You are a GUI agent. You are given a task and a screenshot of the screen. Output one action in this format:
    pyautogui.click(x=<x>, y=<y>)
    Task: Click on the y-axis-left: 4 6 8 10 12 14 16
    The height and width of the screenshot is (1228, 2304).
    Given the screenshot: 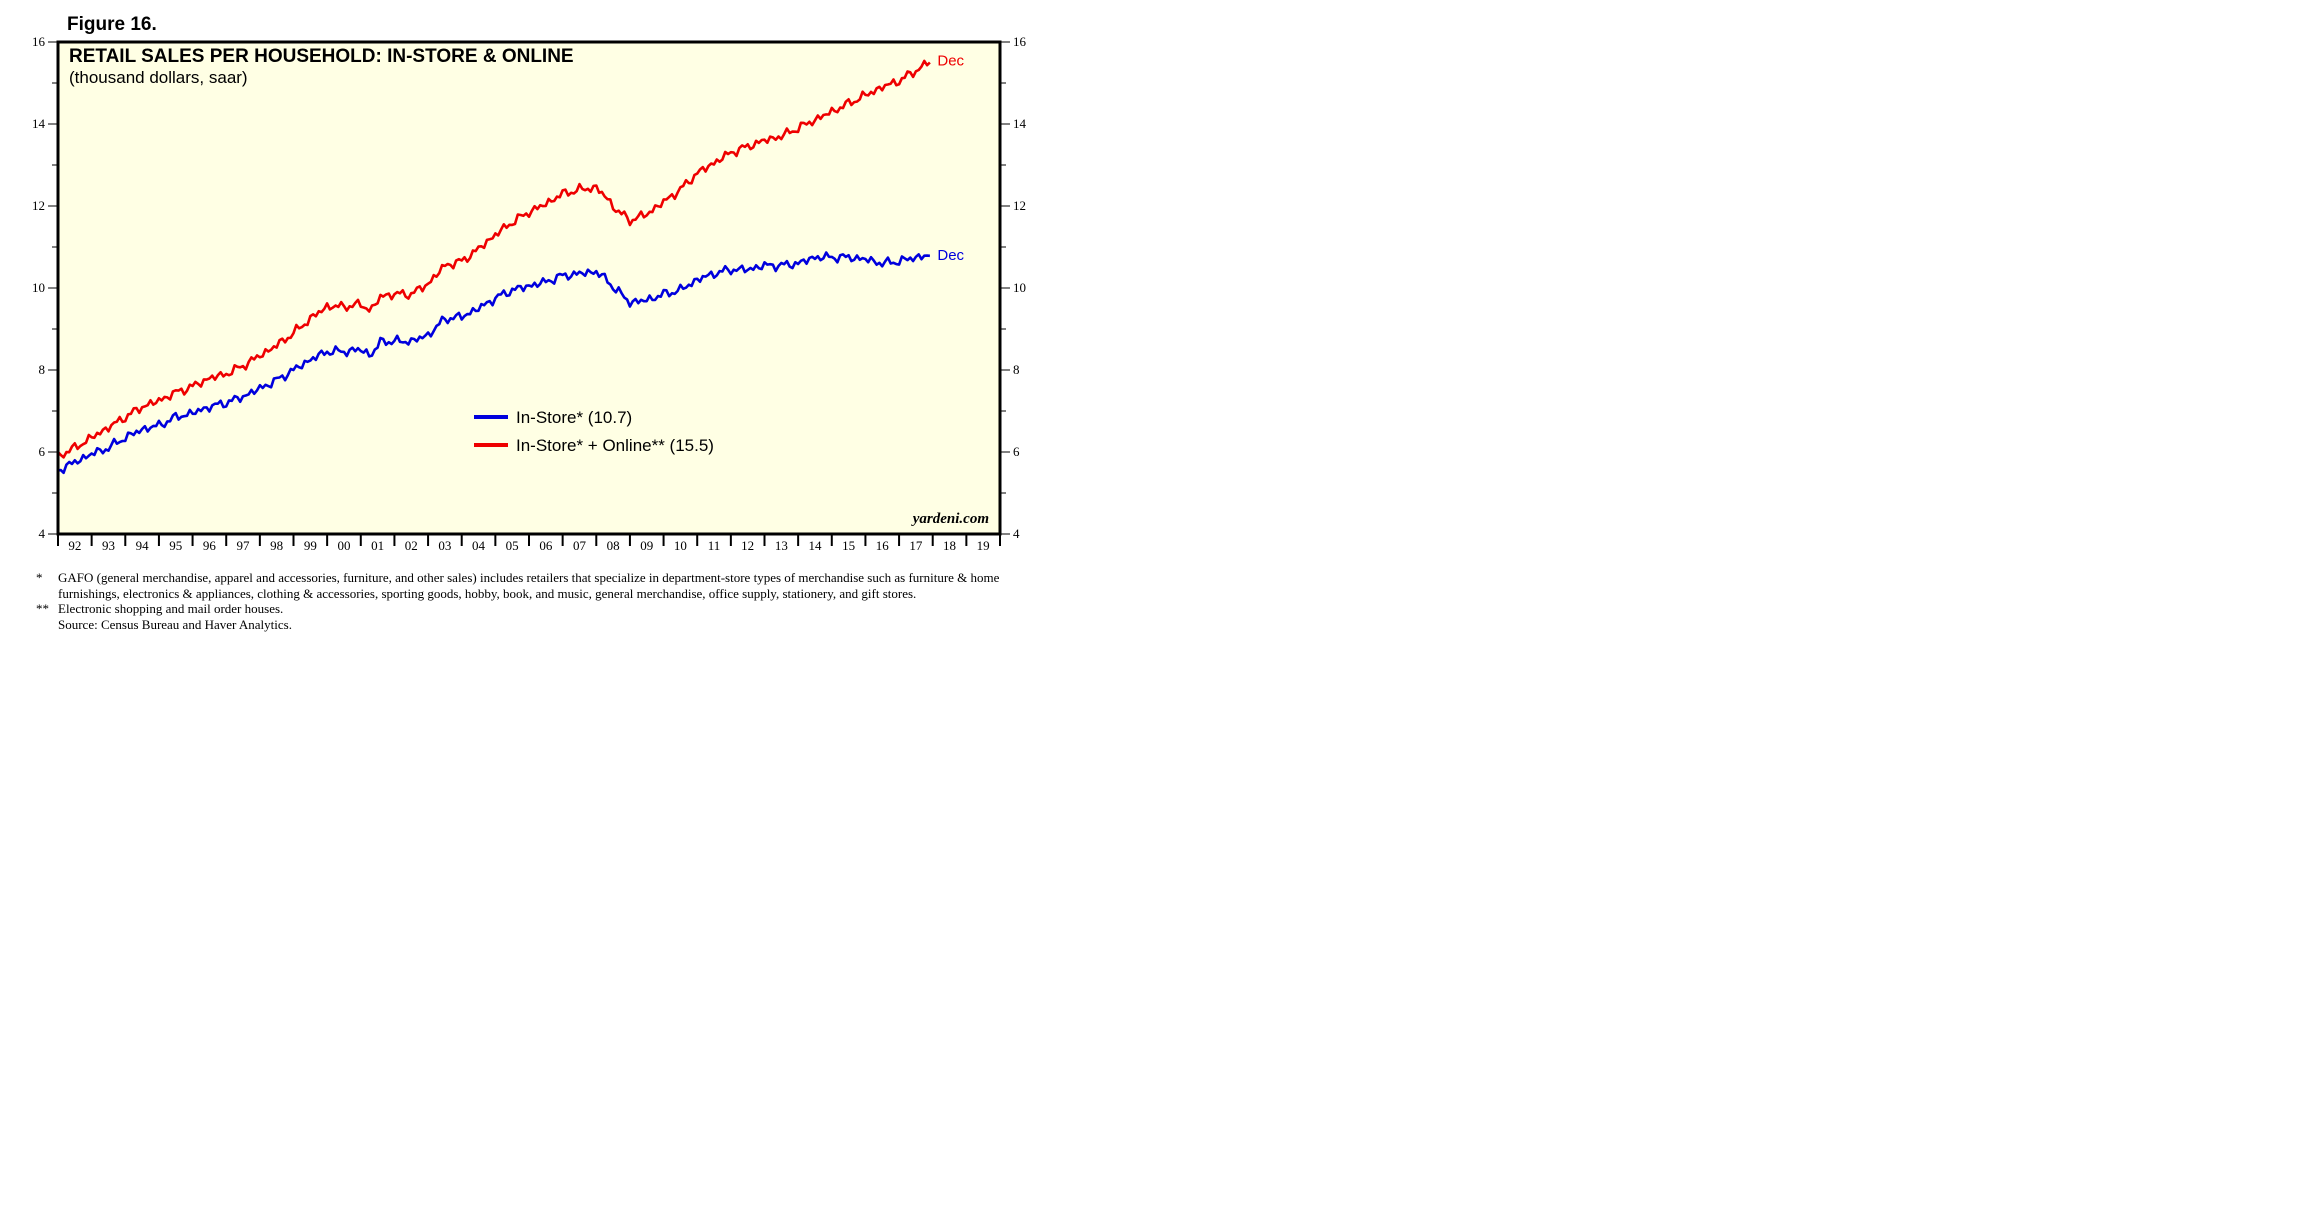 What is the action you would take?
    pyautogui.click(x=45, y=287)
    